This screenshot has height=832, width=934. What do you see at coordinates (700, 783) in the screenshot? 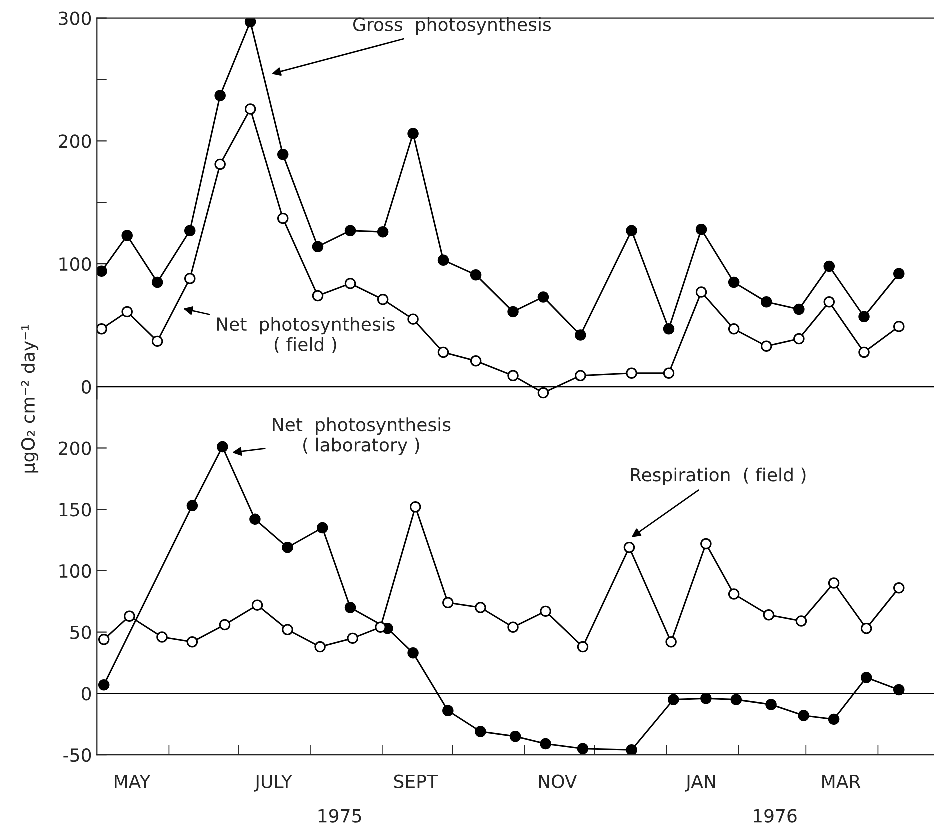
I see `x-tick-label: JAN` at bounding box center [700, 783].